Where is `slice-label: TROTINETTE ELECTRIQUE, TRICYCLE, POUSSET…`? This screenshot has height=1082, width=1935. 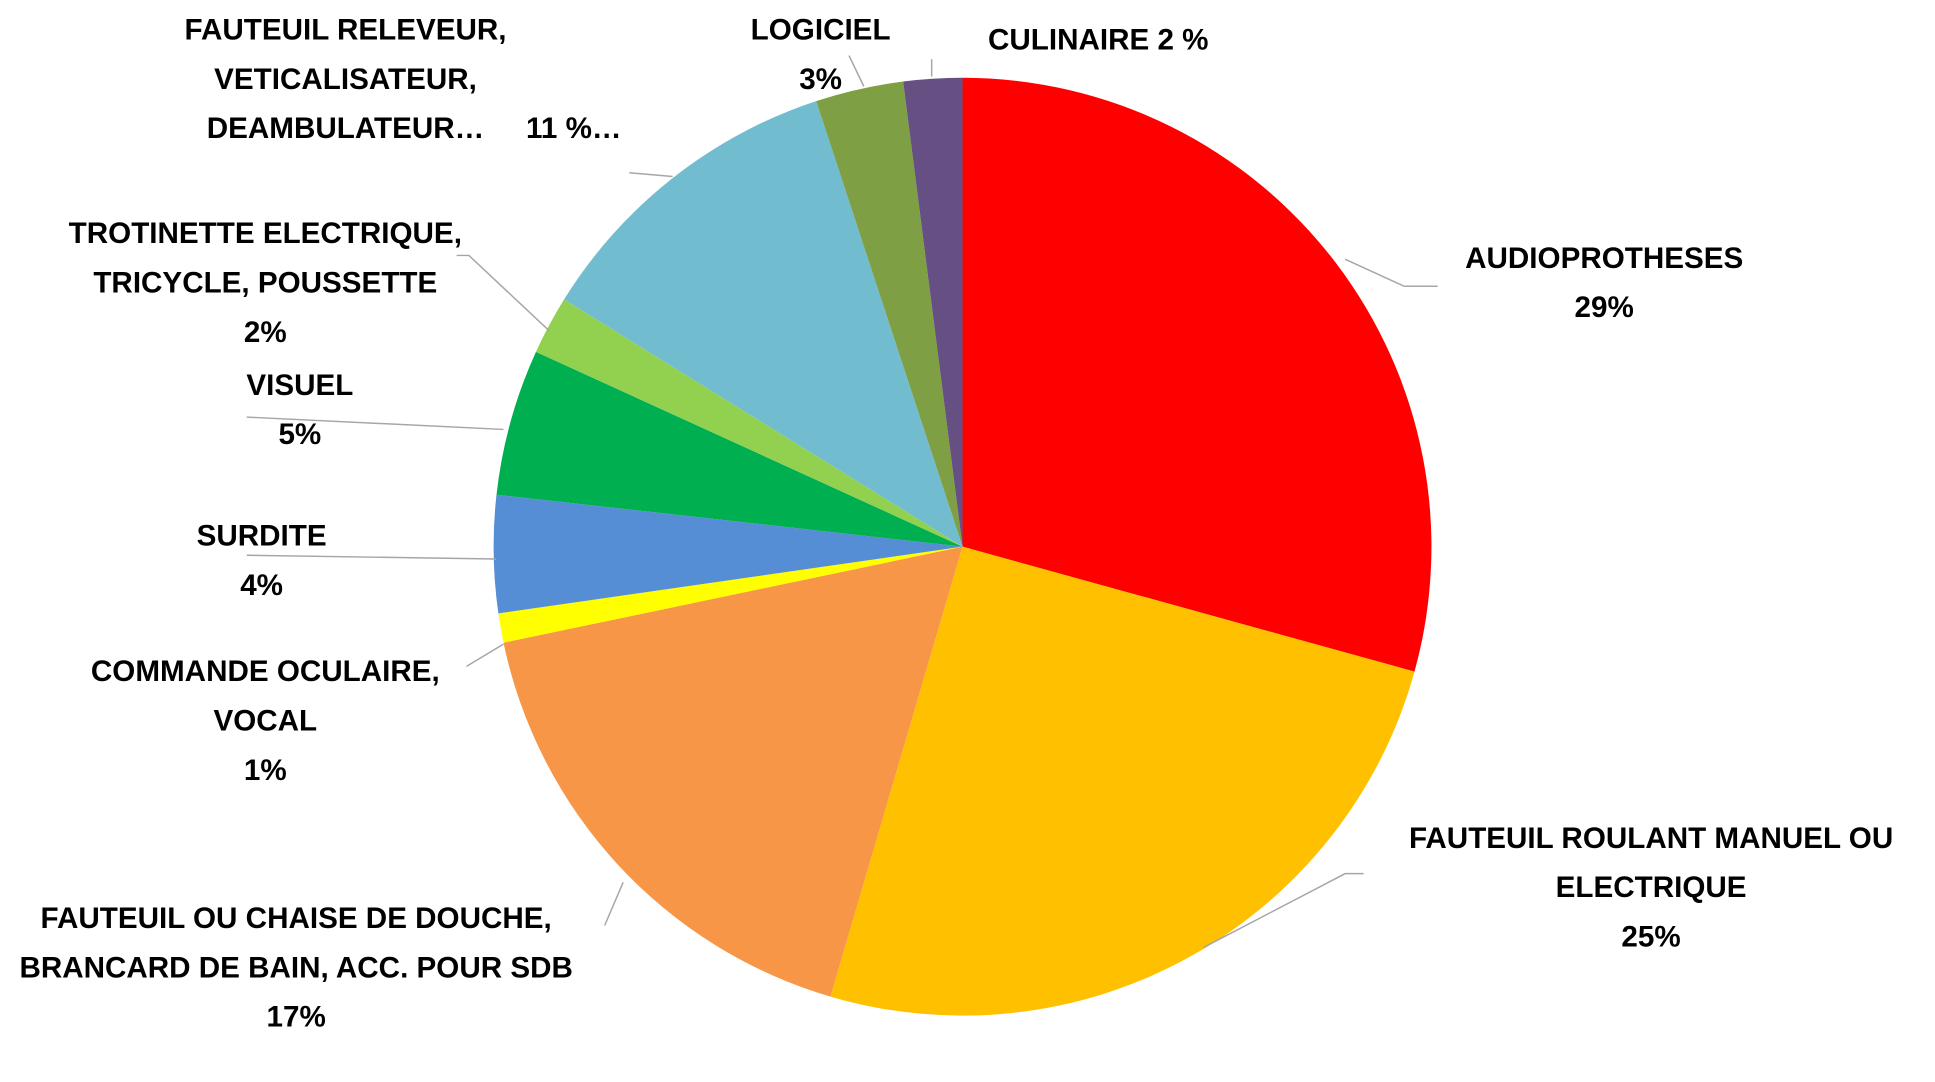 slice-label: TROTINETTE ELECTRIQUE, TRICYCLE, POUSSET… is located at coordinates (265, 284).